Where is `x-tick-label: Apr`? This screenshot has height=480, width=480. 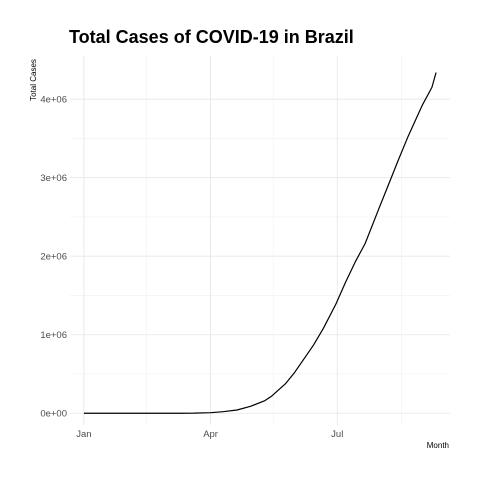
x-tick-label: Apr is located at coordinates (210, 434).